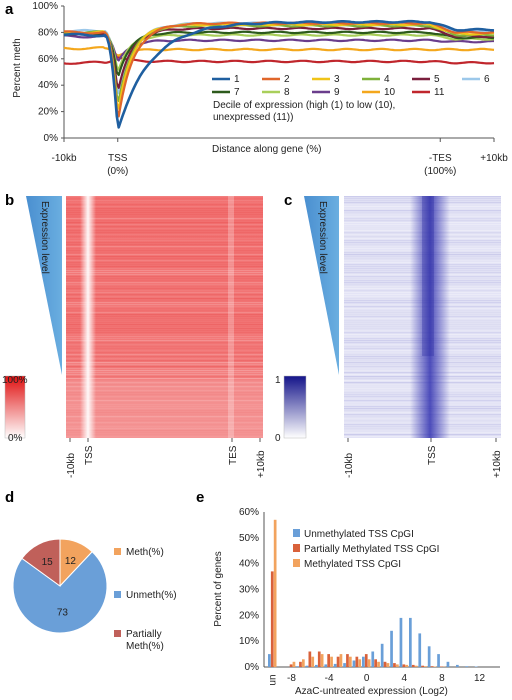  Describe the element at coordinates (48, 85) in the screenshot. I see `panel-a-ytick: 40%` at that location.